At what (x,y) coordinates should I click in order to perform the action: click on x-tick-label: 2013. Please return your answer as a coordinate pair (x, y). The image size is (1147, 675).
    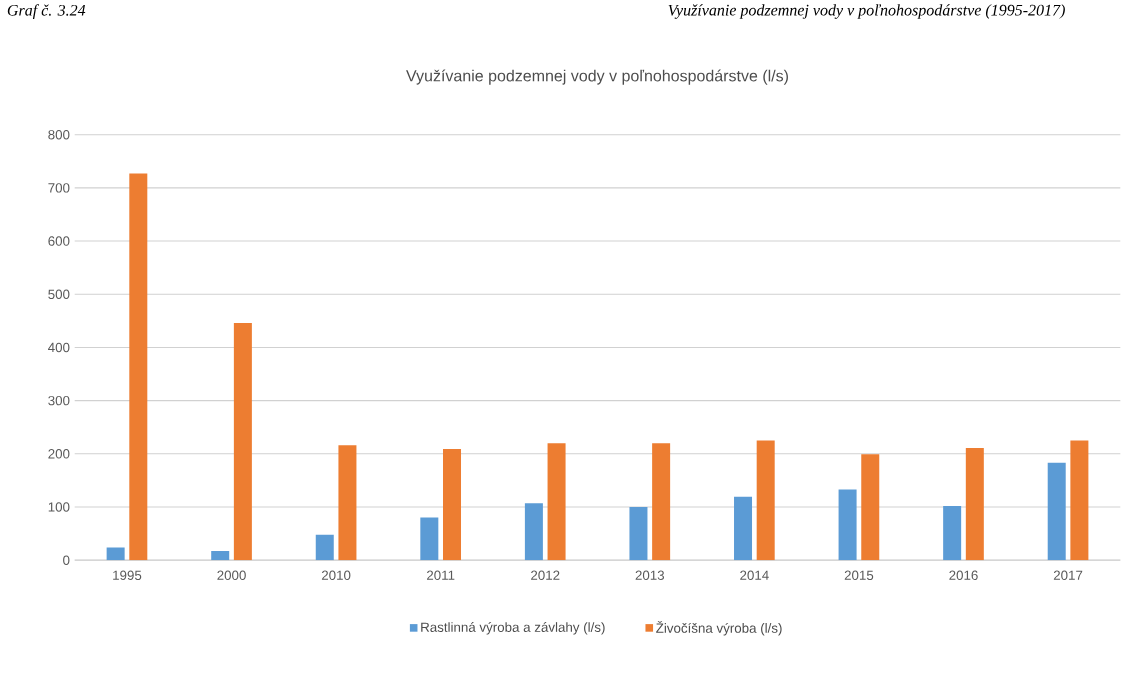
    Looking at the image, I should click on (650, 575).